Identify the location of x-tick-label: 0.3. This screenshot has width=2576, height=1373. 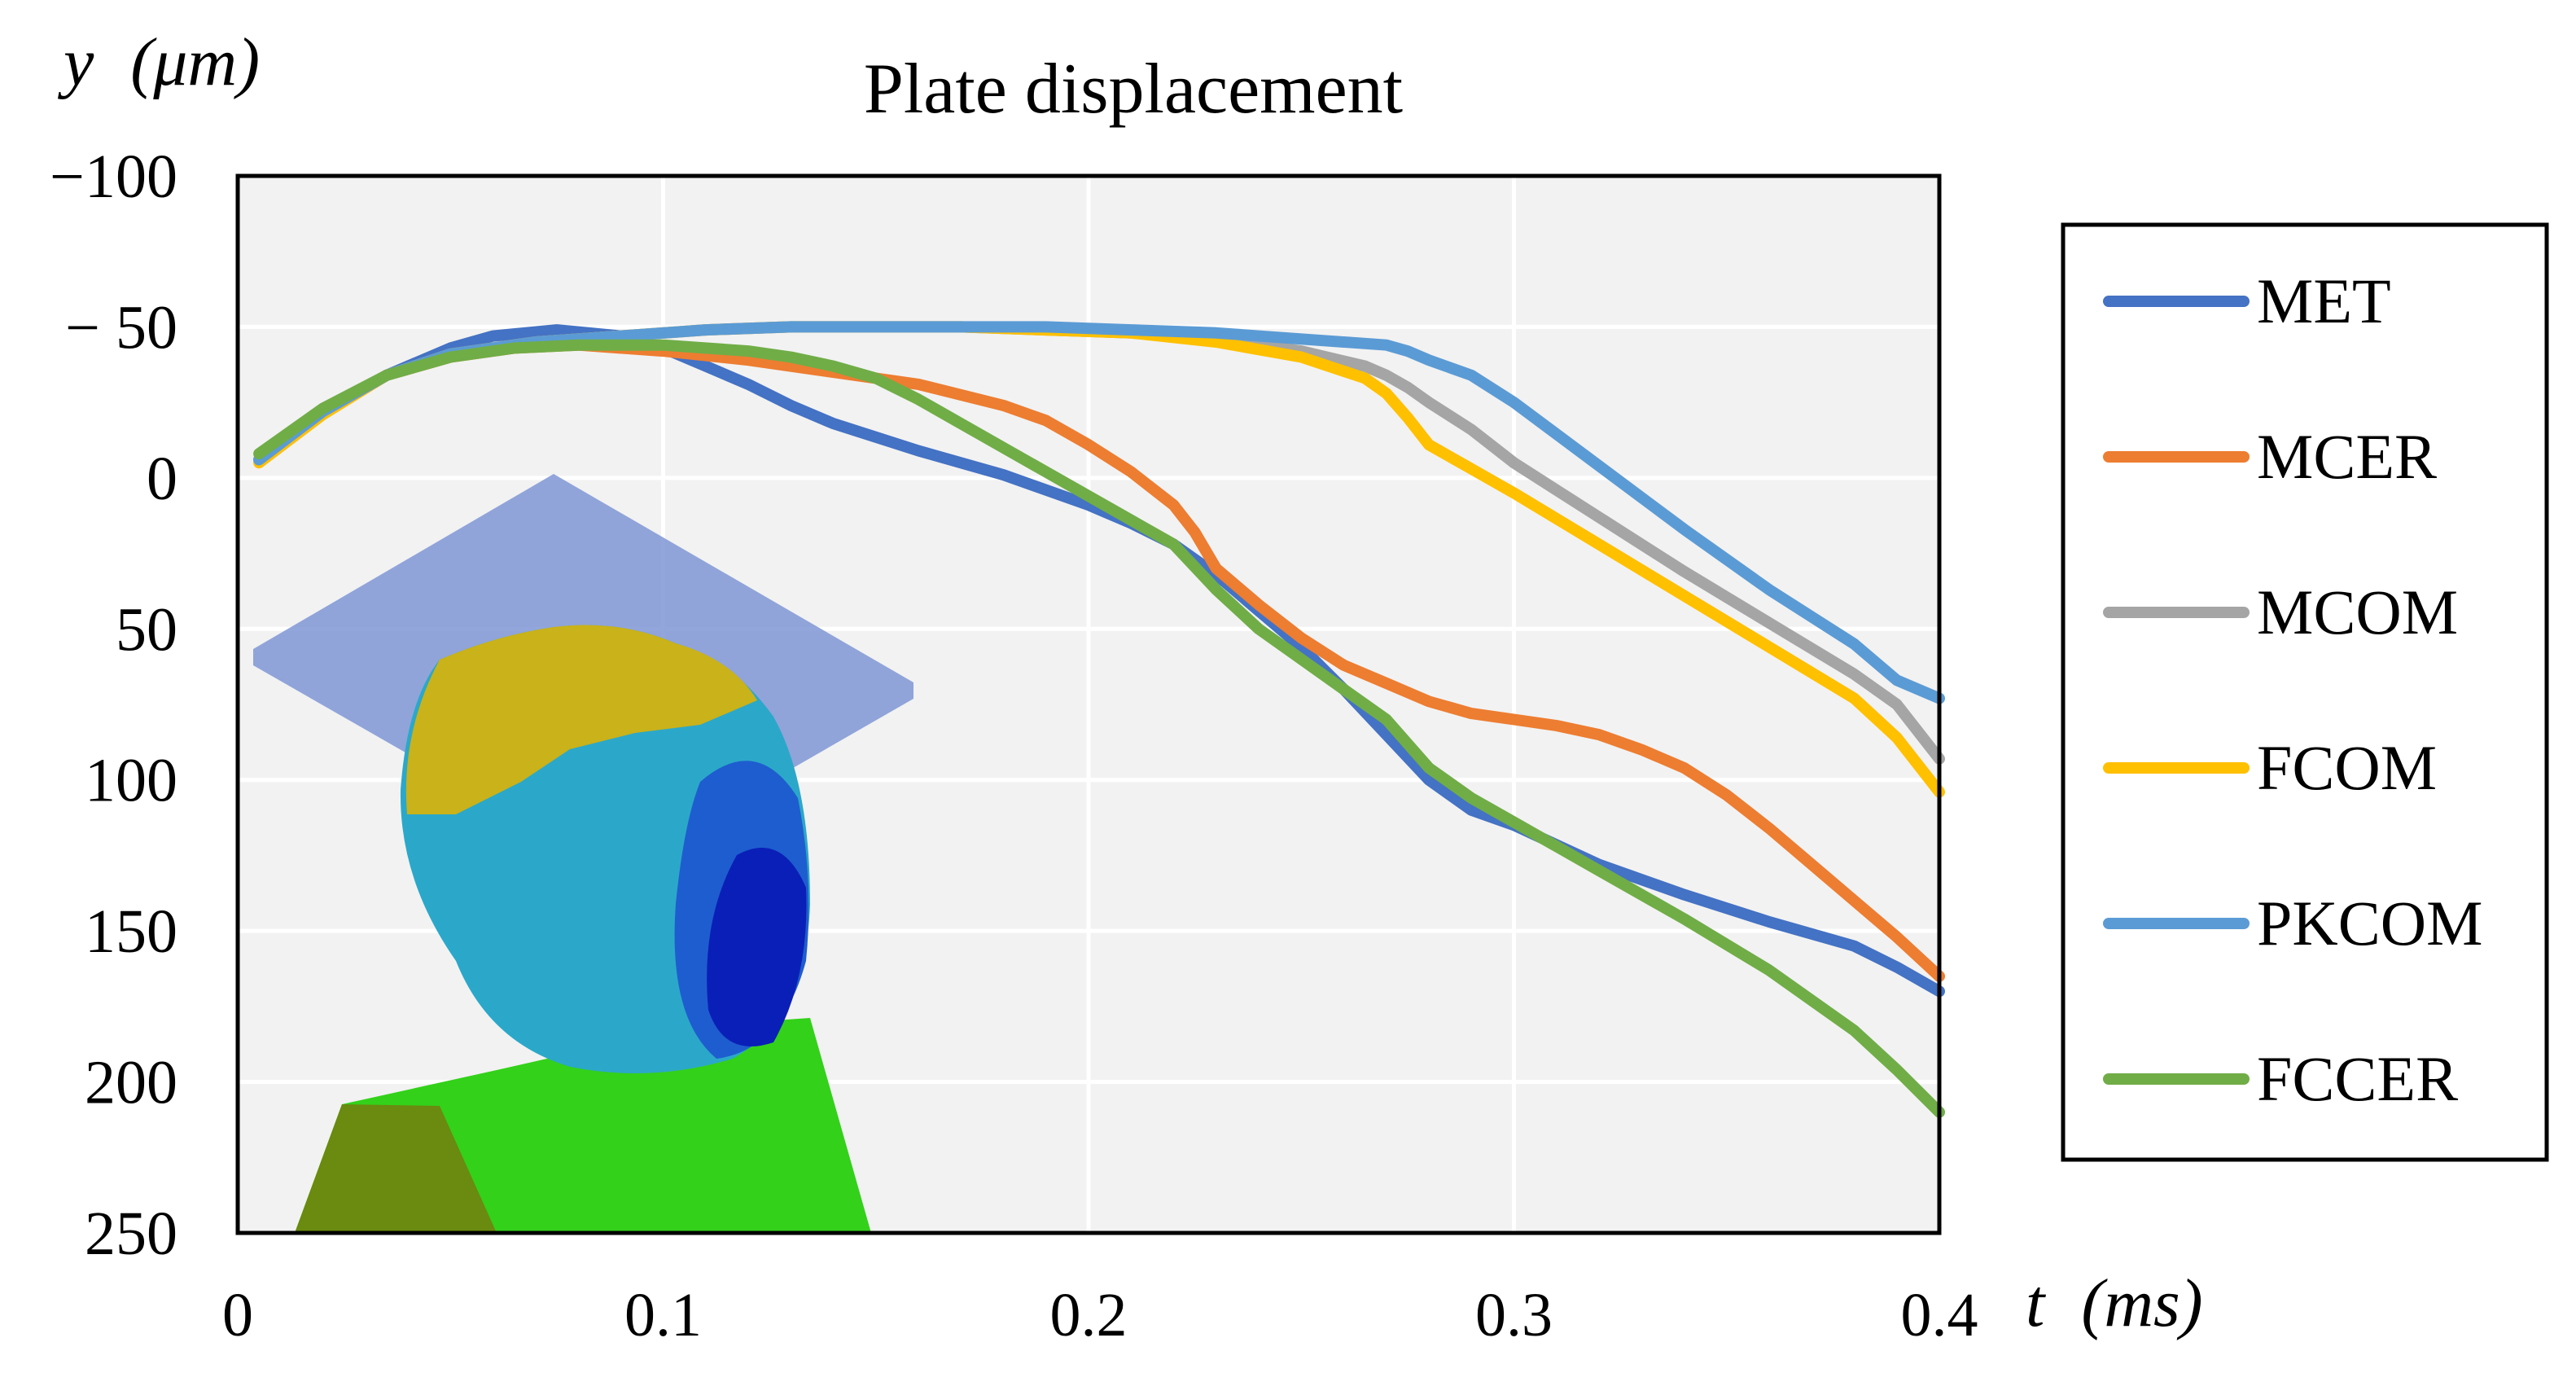
(1514, 1315).